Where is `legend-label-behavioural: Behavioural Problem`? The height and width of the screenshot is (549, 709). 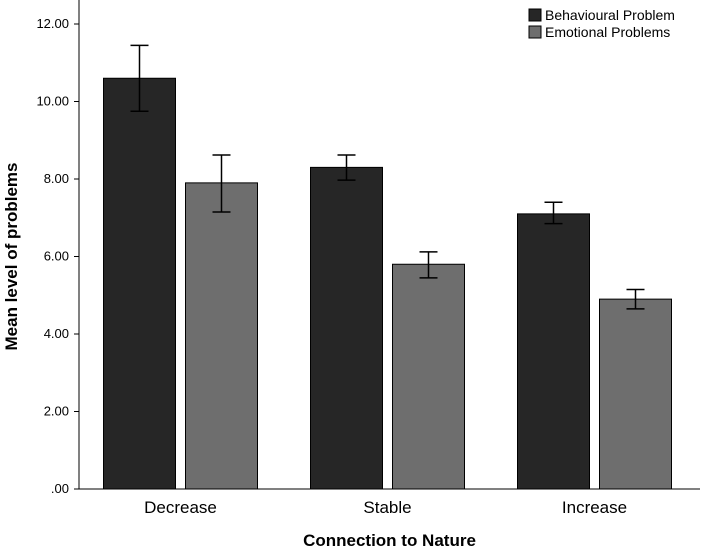
legend-label-behavioural: Behavioural Problem is located at coordinates (610, 15).